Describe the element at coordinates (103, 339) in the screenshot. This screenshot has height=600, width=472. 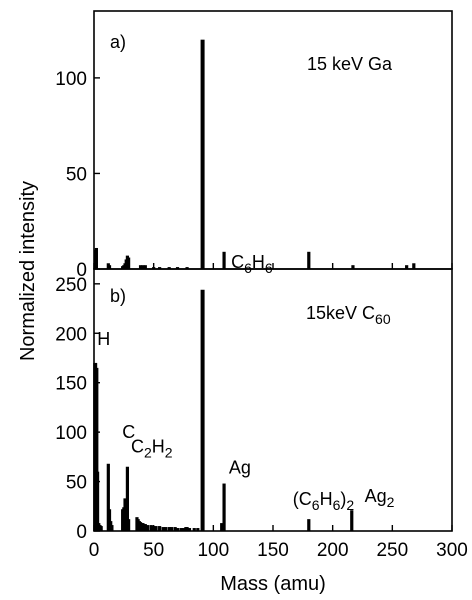
I see `peak-label: H` at that location.